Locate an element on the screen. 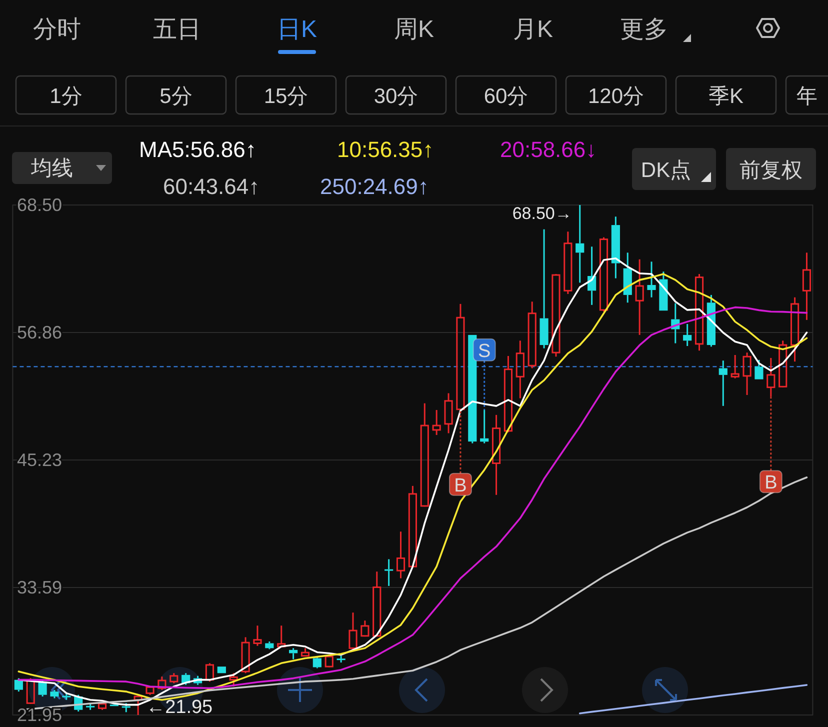 Image resolution: width=828 pixels, height=727 pixels. text: 250:24.69↑ is located at coordinates (374, 186).